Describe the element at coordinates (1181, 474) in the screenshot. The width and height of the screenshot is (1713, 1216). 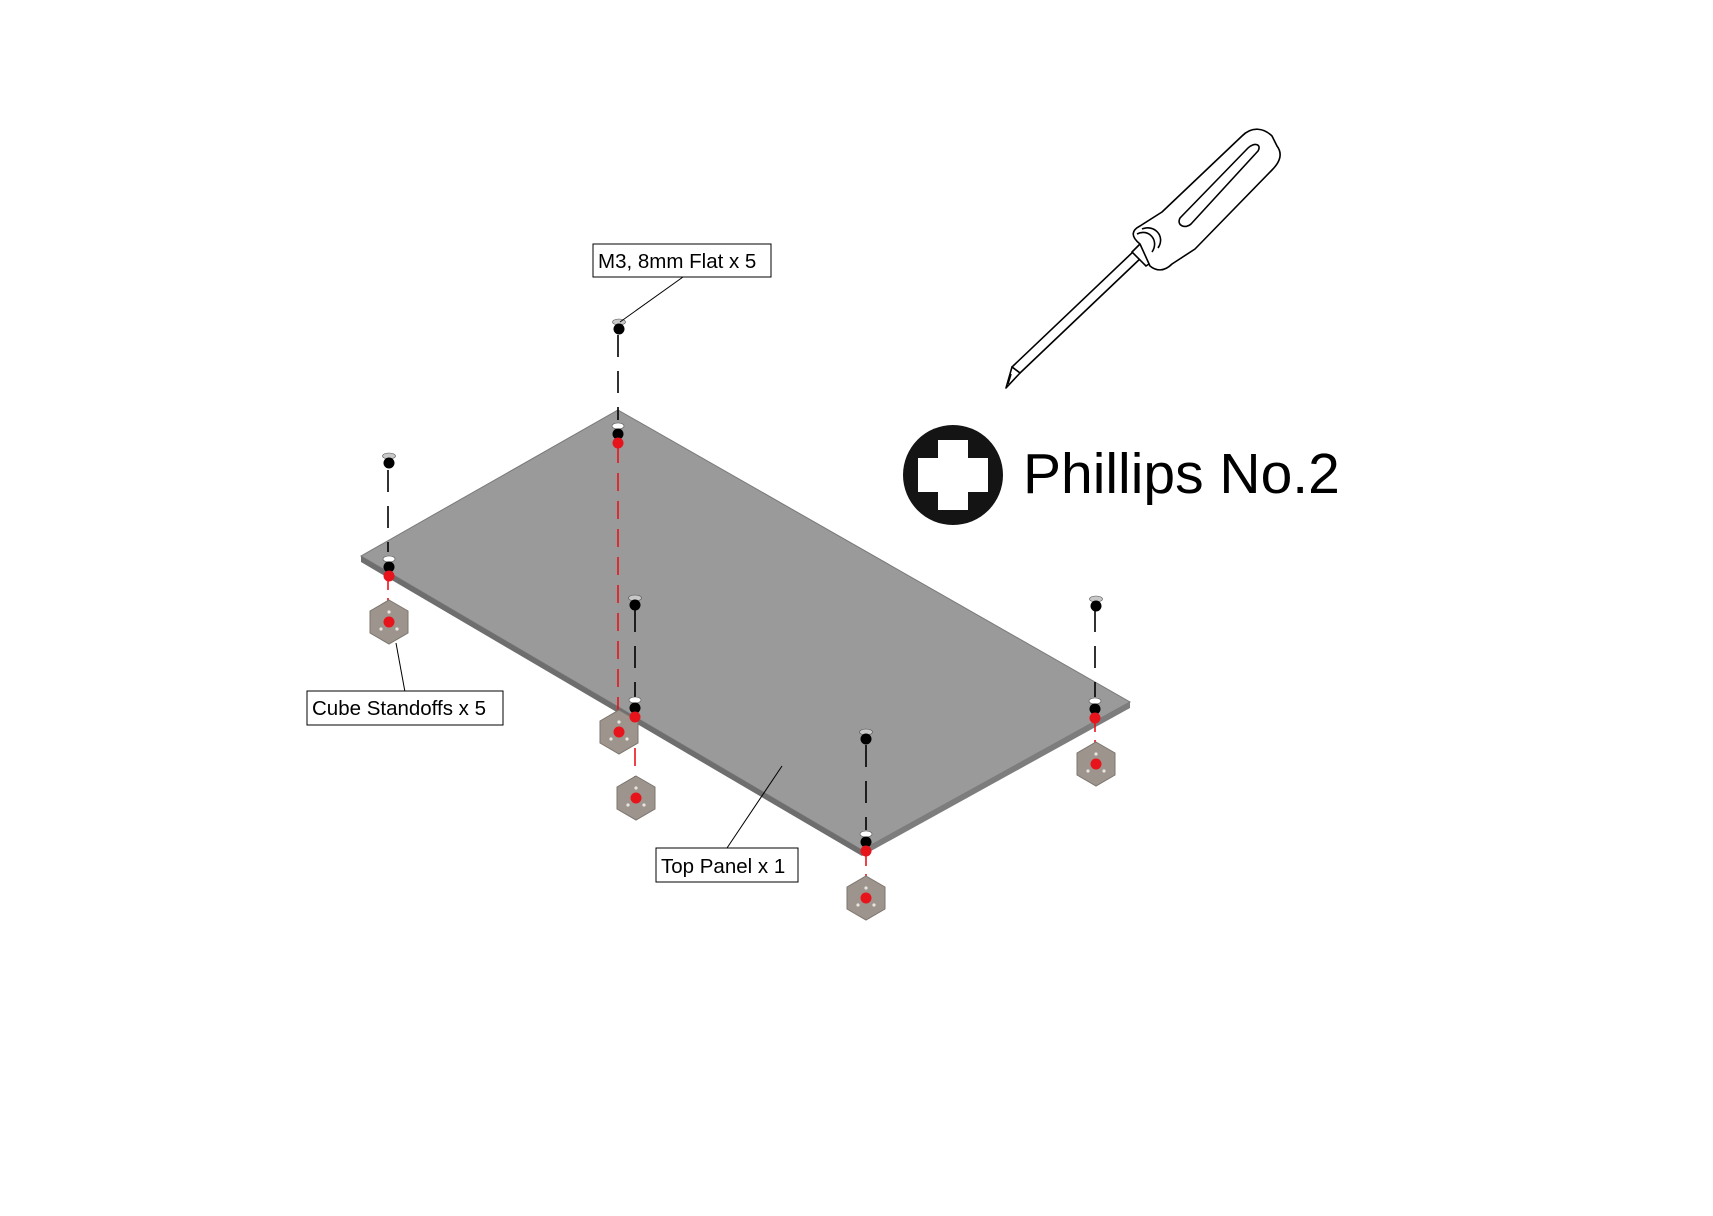
I see `tool-label: Phillips No.2` at that location.